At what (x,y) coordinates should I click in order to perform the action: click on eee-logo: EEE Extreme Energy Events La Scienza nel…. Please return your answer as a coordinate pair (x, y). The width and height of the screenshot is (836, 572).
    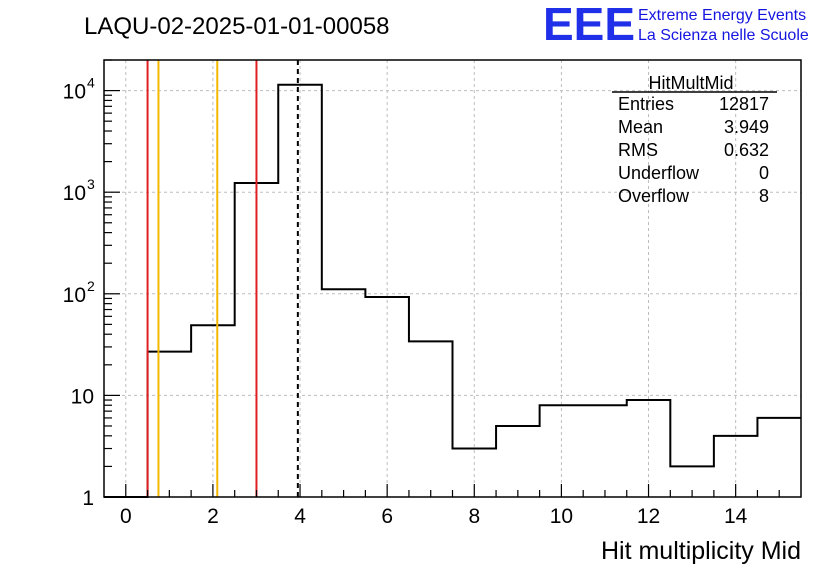
    Looking at the image, I should click on (676, 25).